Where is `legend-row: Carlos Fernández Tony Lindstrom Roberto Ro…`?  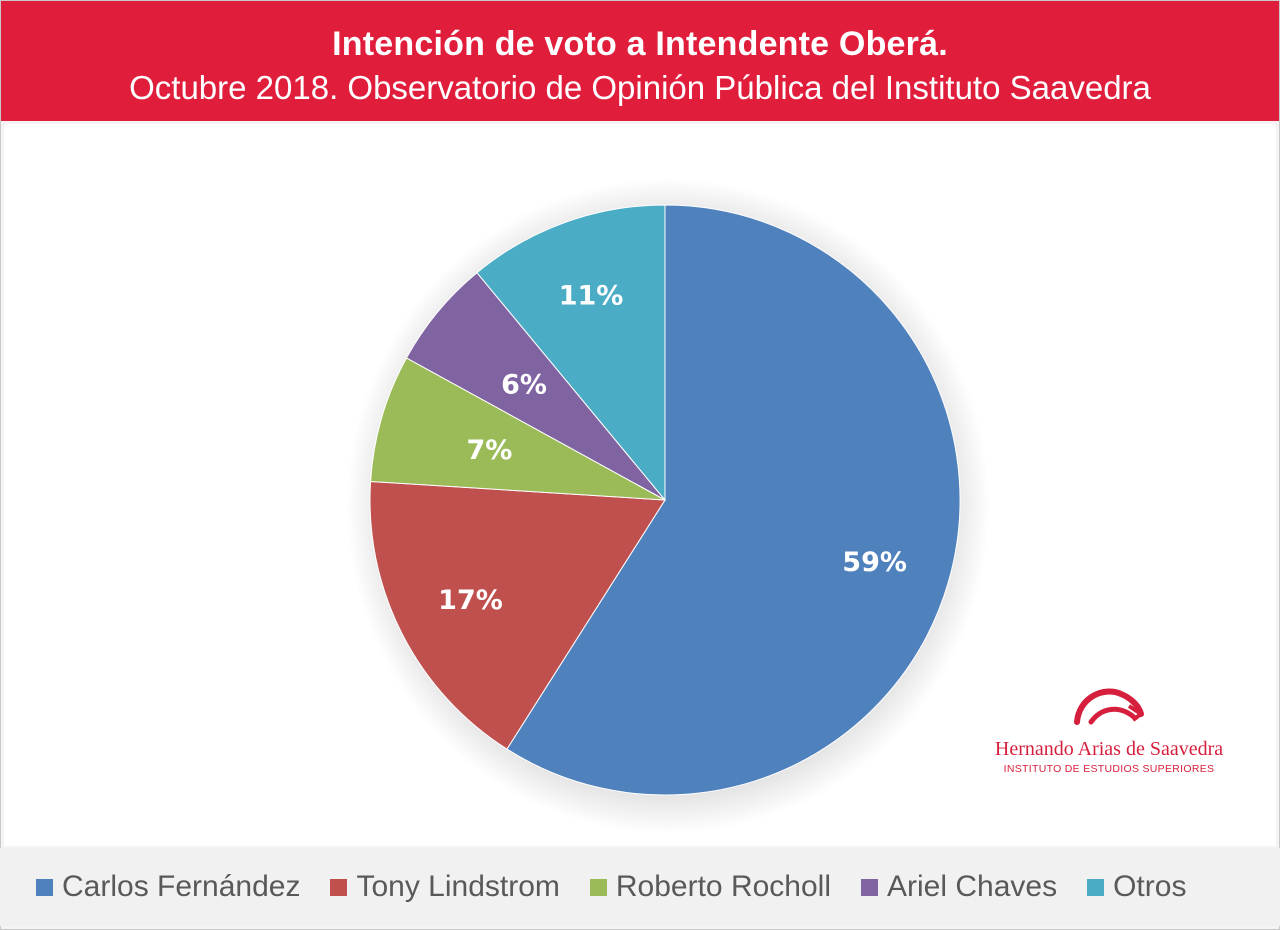 legend-row: Carlos Fernández Tony Lindstrom Roberto Ro… is located at coordinates (626, 887).